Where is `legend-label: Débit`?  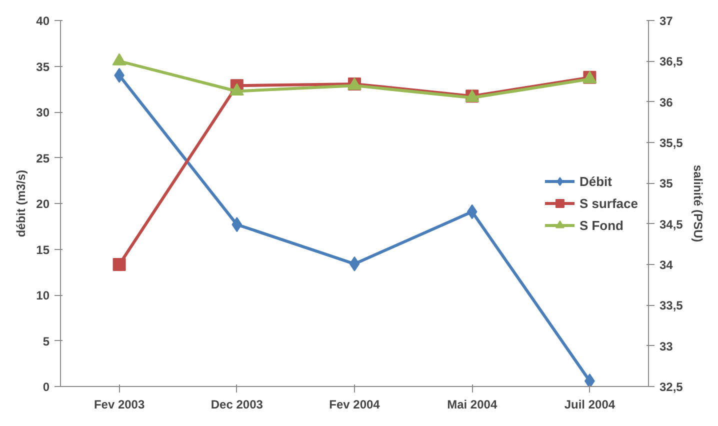
legend-label: Débit is located at coordinates (595, 181).